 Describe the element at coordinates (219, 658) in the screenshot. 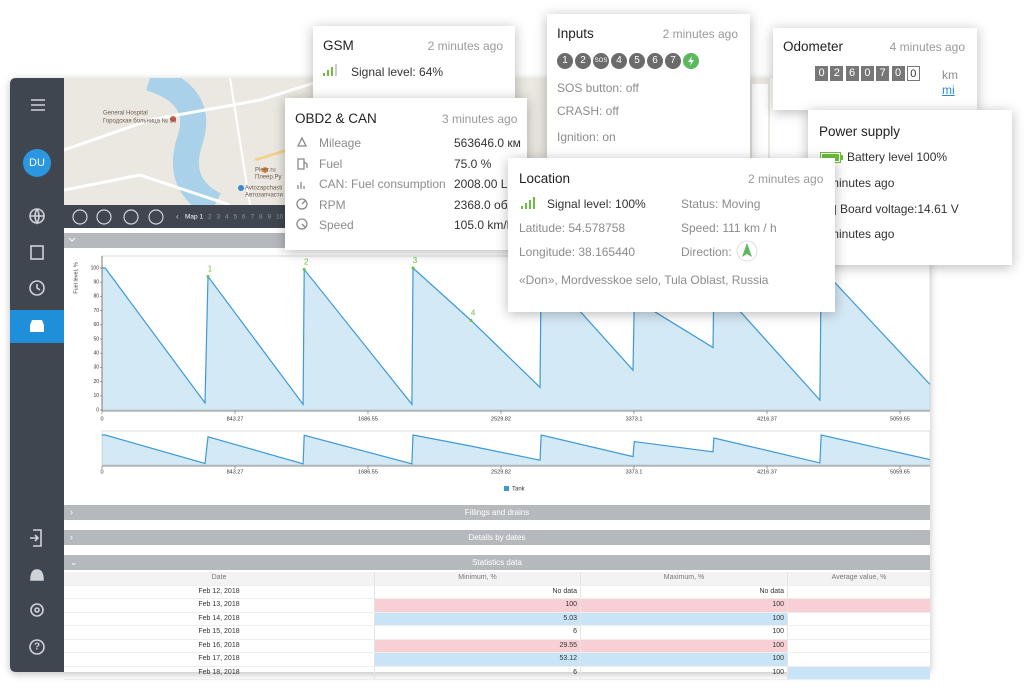

I see `table-cell: Feb 17, 2018` at that location.